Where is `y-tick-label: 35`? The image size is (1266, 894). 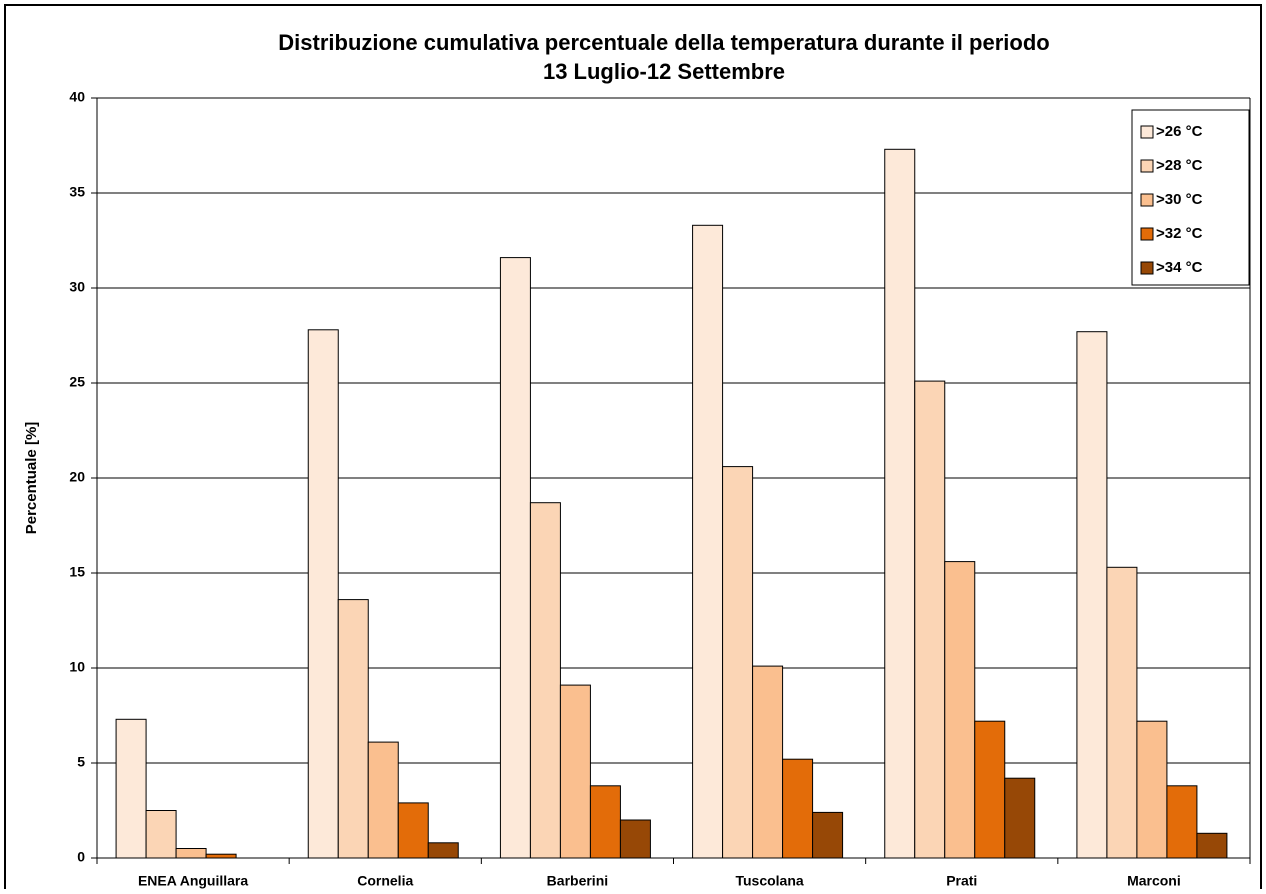
y-tick-label: 35 is located at coordinates (77, 192).